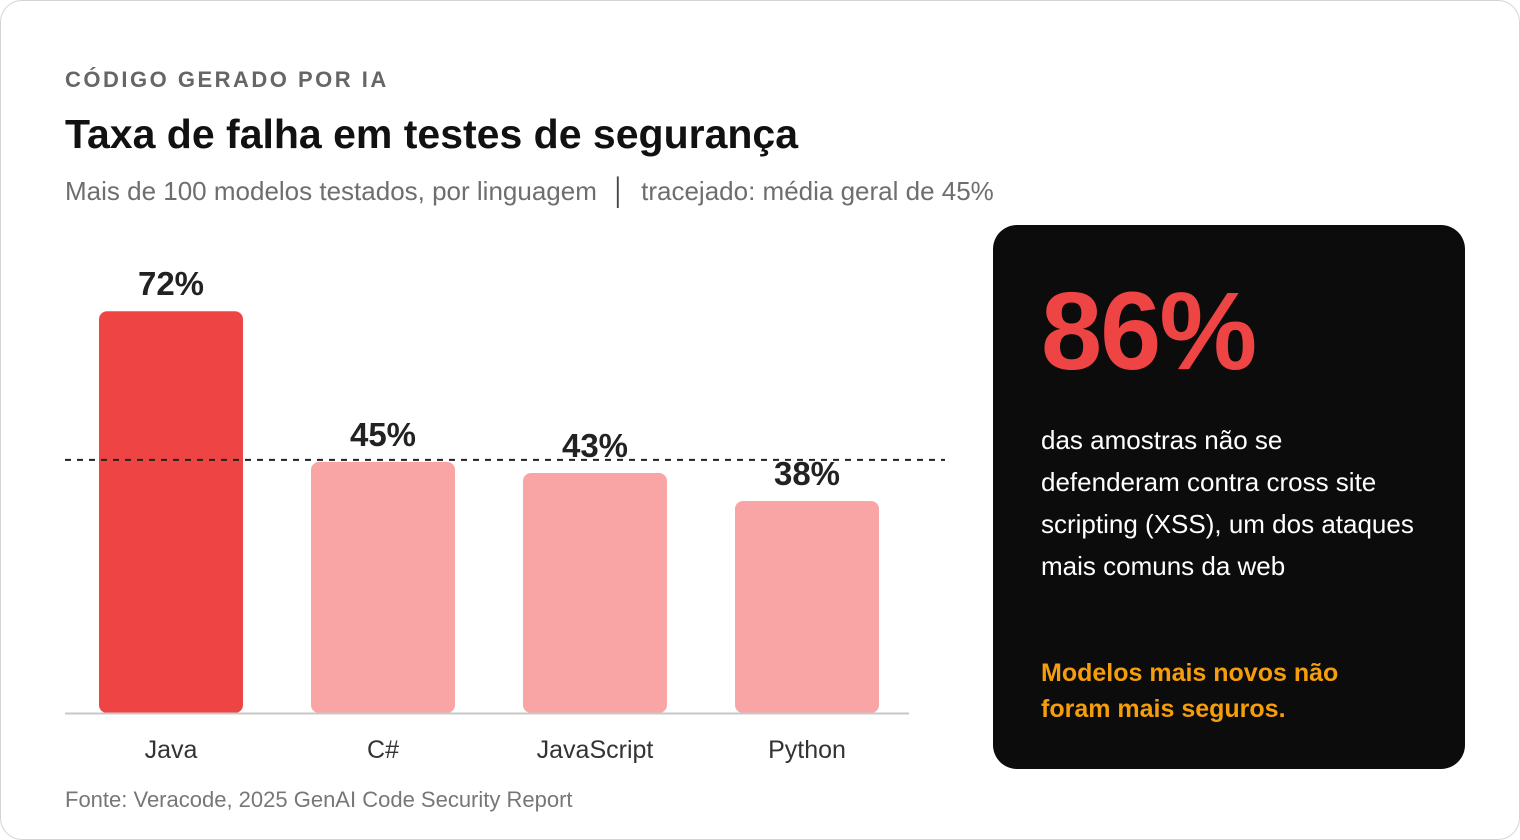 The width and height of the screenshot is (1520, 840). Describe the element at coordinates (817, 191) in the screenshot. I see `subtitle-right: tracejado: média geral de 45%` at that location.